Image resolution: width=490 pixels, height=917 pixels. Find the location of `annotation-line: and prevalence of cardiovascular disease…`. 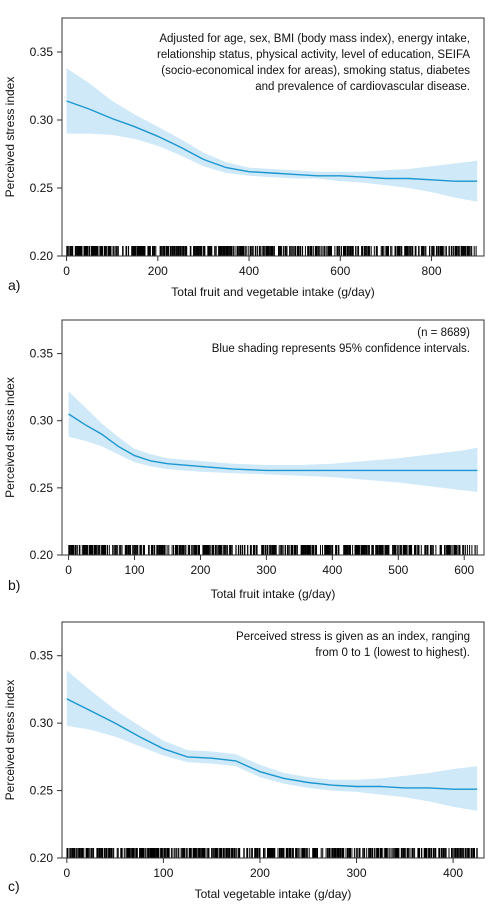

annotation-line: and prevalence of cardiovascular disease… is located at coordinates (362, 87).